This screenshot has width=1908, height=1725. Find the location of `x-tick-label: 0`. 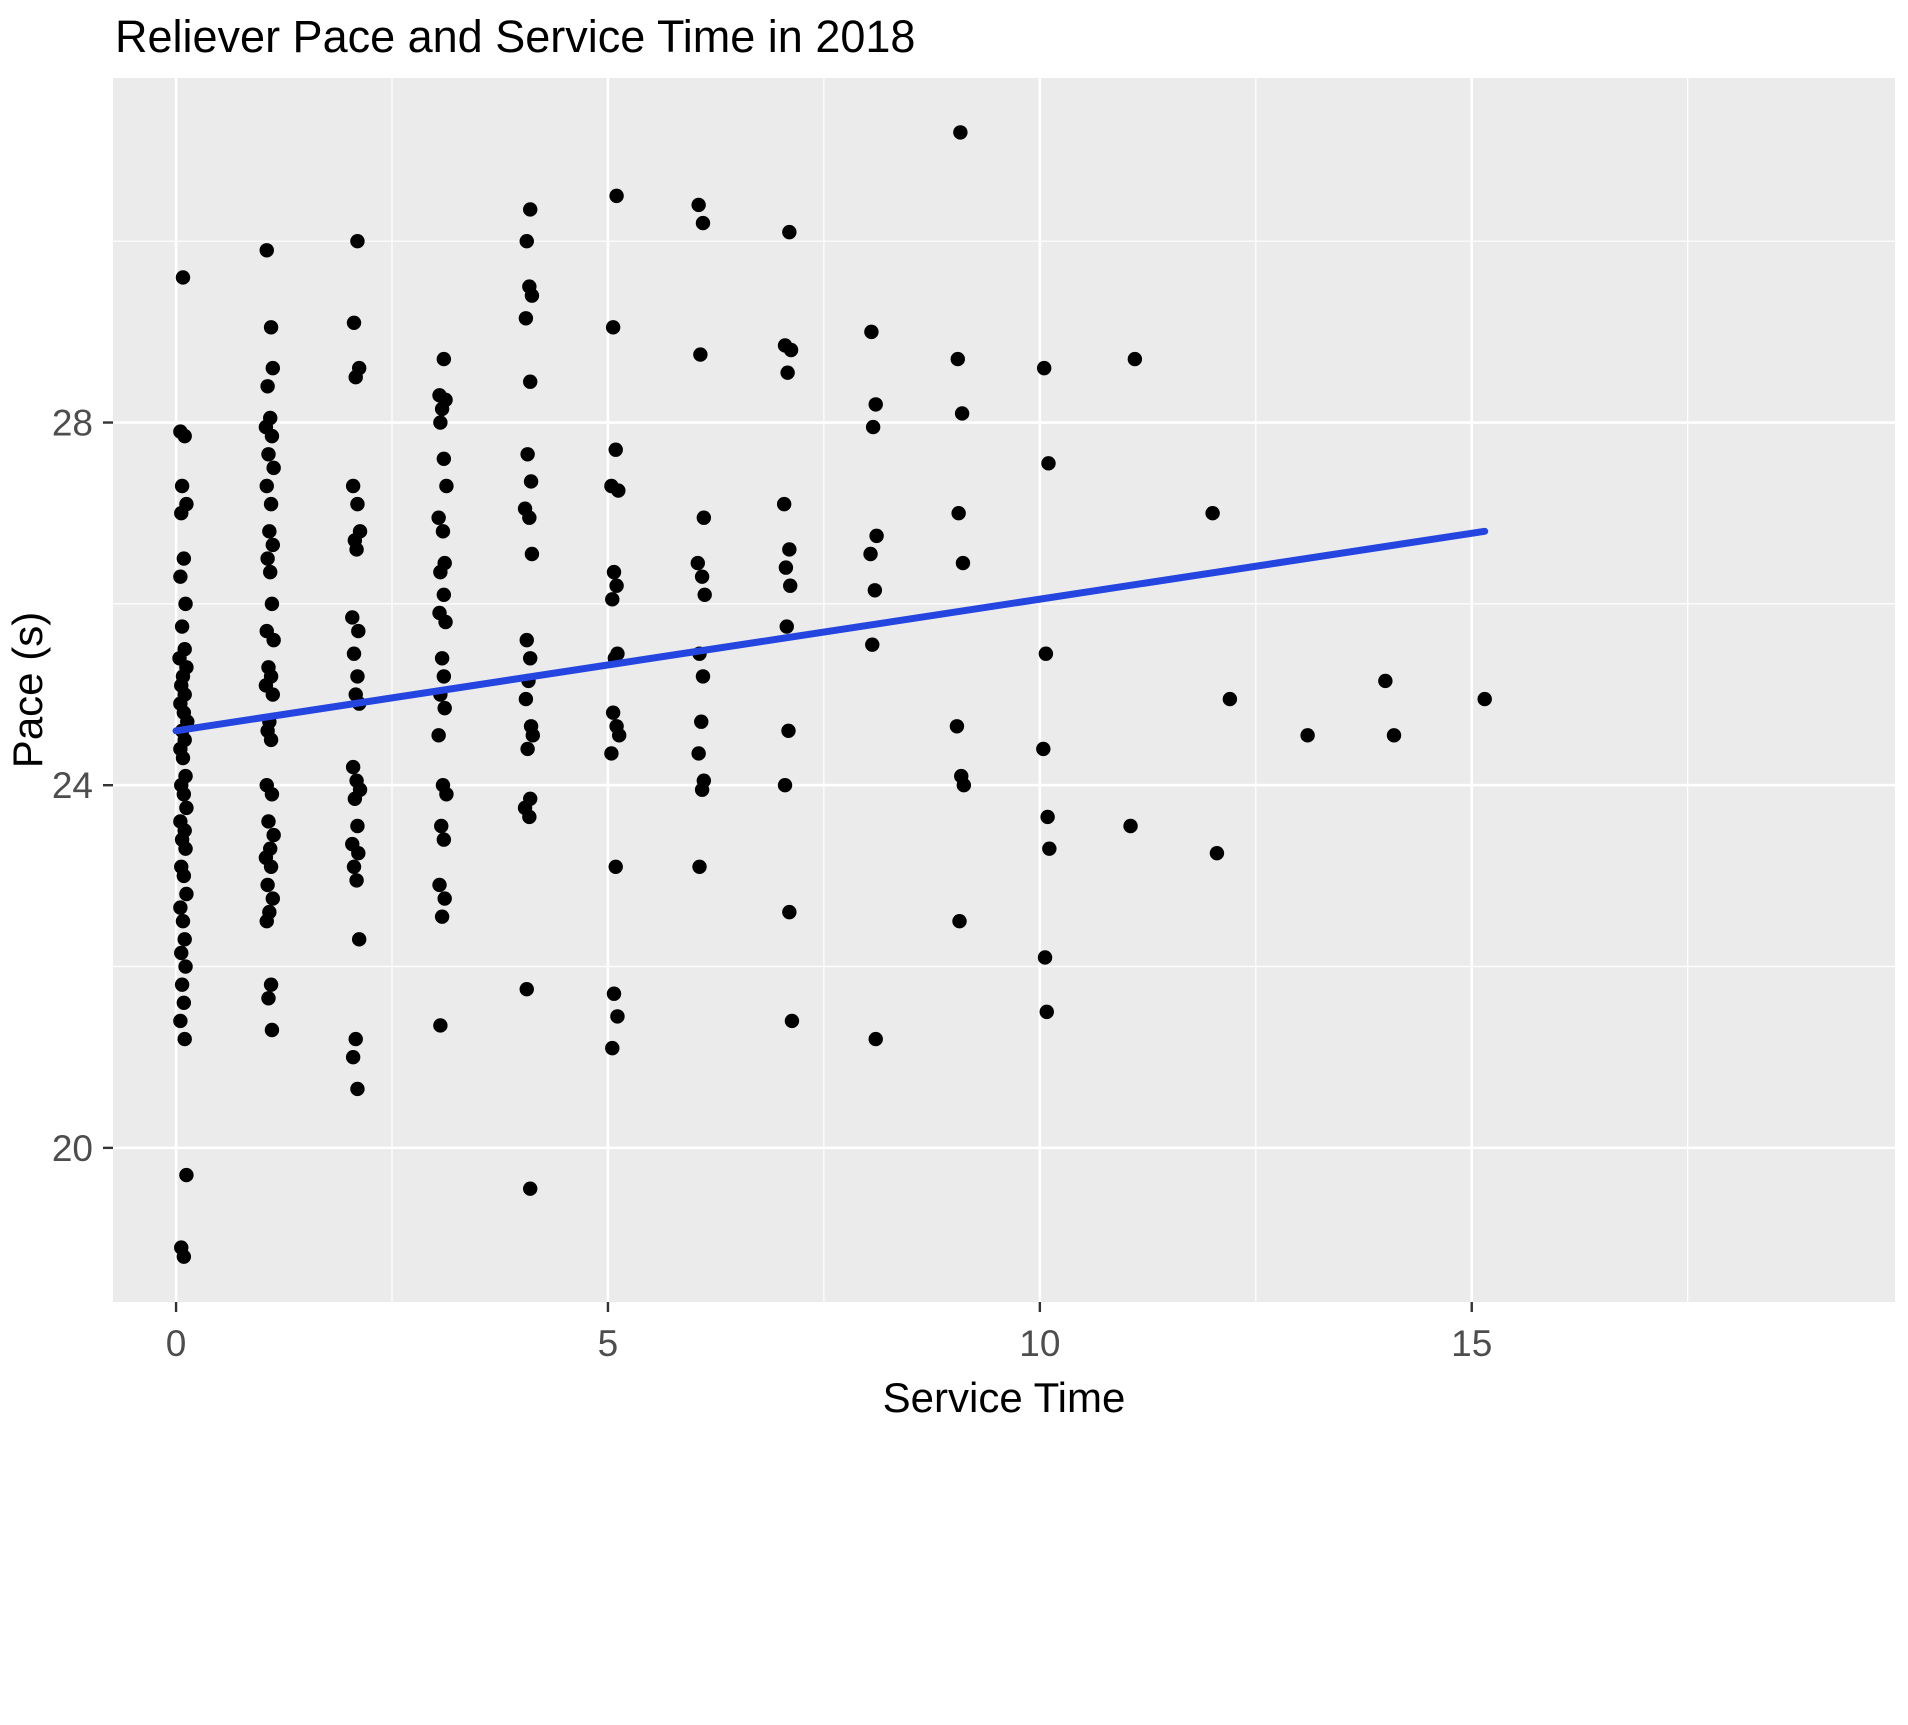

x-tick-label: 0 is located at coordinates (176, 1343).